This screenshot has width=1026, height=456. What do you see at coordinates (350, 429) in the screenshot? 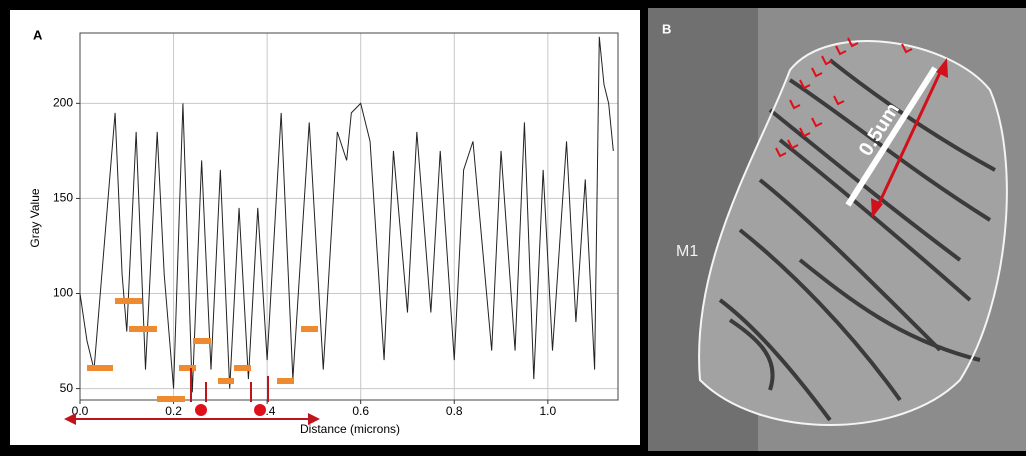
I see `x-axis-label: Distance (microns)` at bounding box center [350, 429].